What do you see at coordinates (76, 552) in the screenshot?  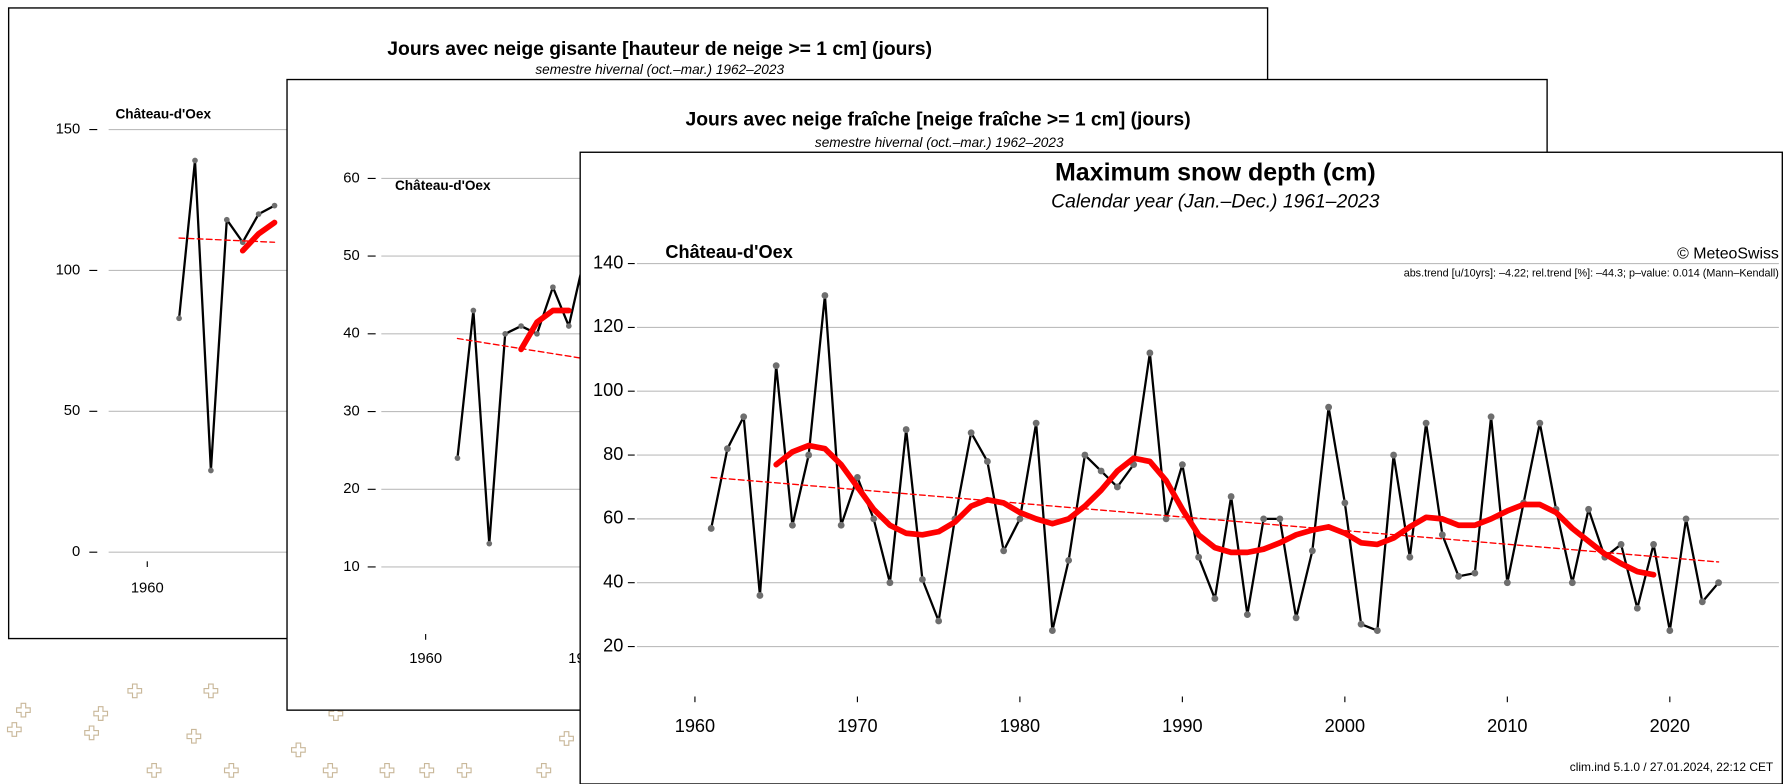 I see `y-tick-label: 0` at bounding box center [76, 552].